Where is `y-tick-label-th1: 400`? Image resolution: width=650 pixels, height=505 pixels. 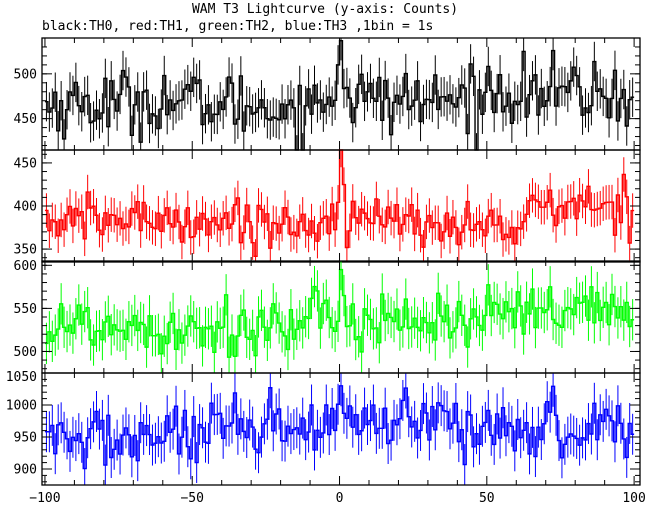
y-tick-label-th1: 400 is located at coordinates (25, 207).